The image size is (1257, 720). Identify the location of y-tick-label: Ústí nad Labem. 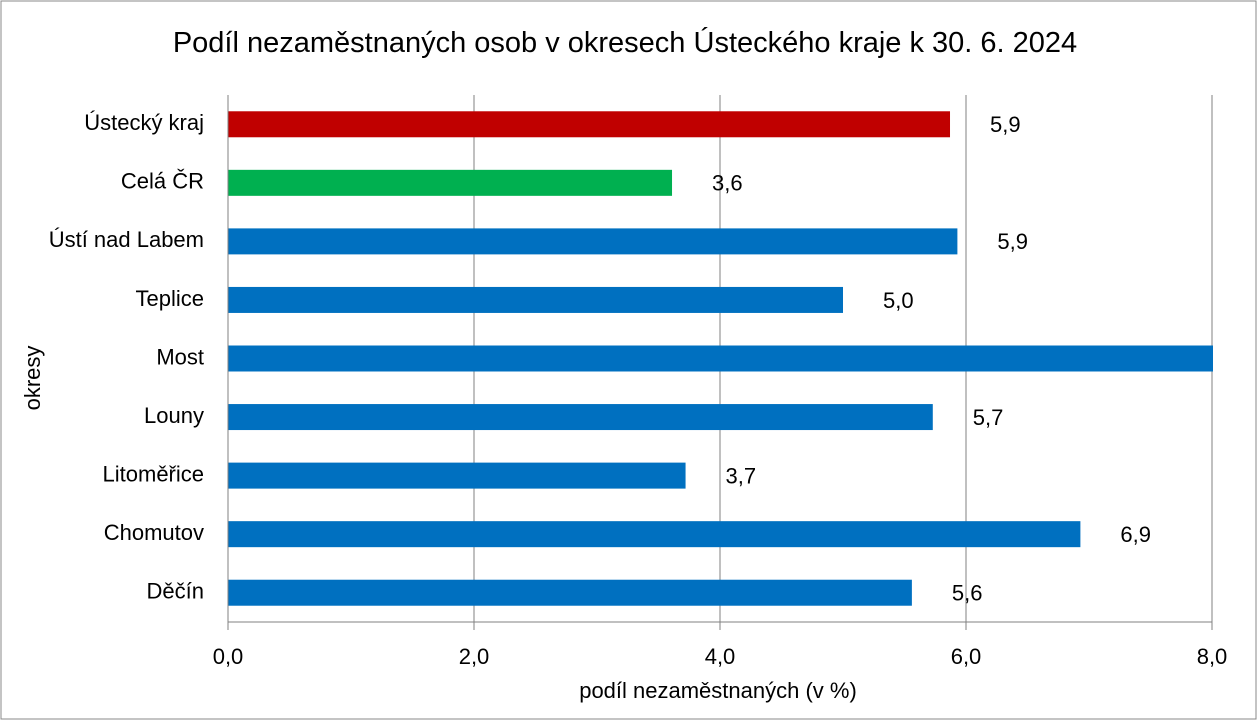
(126, 239).